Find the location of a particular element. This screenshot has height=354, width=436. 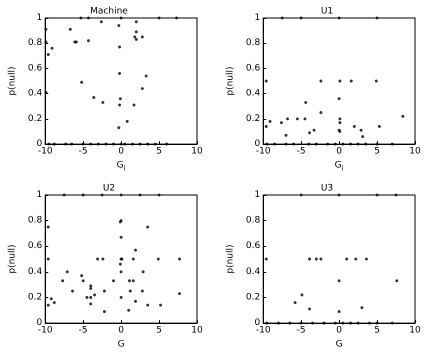

chart-title: U2 is located at coordinates (109, 189).